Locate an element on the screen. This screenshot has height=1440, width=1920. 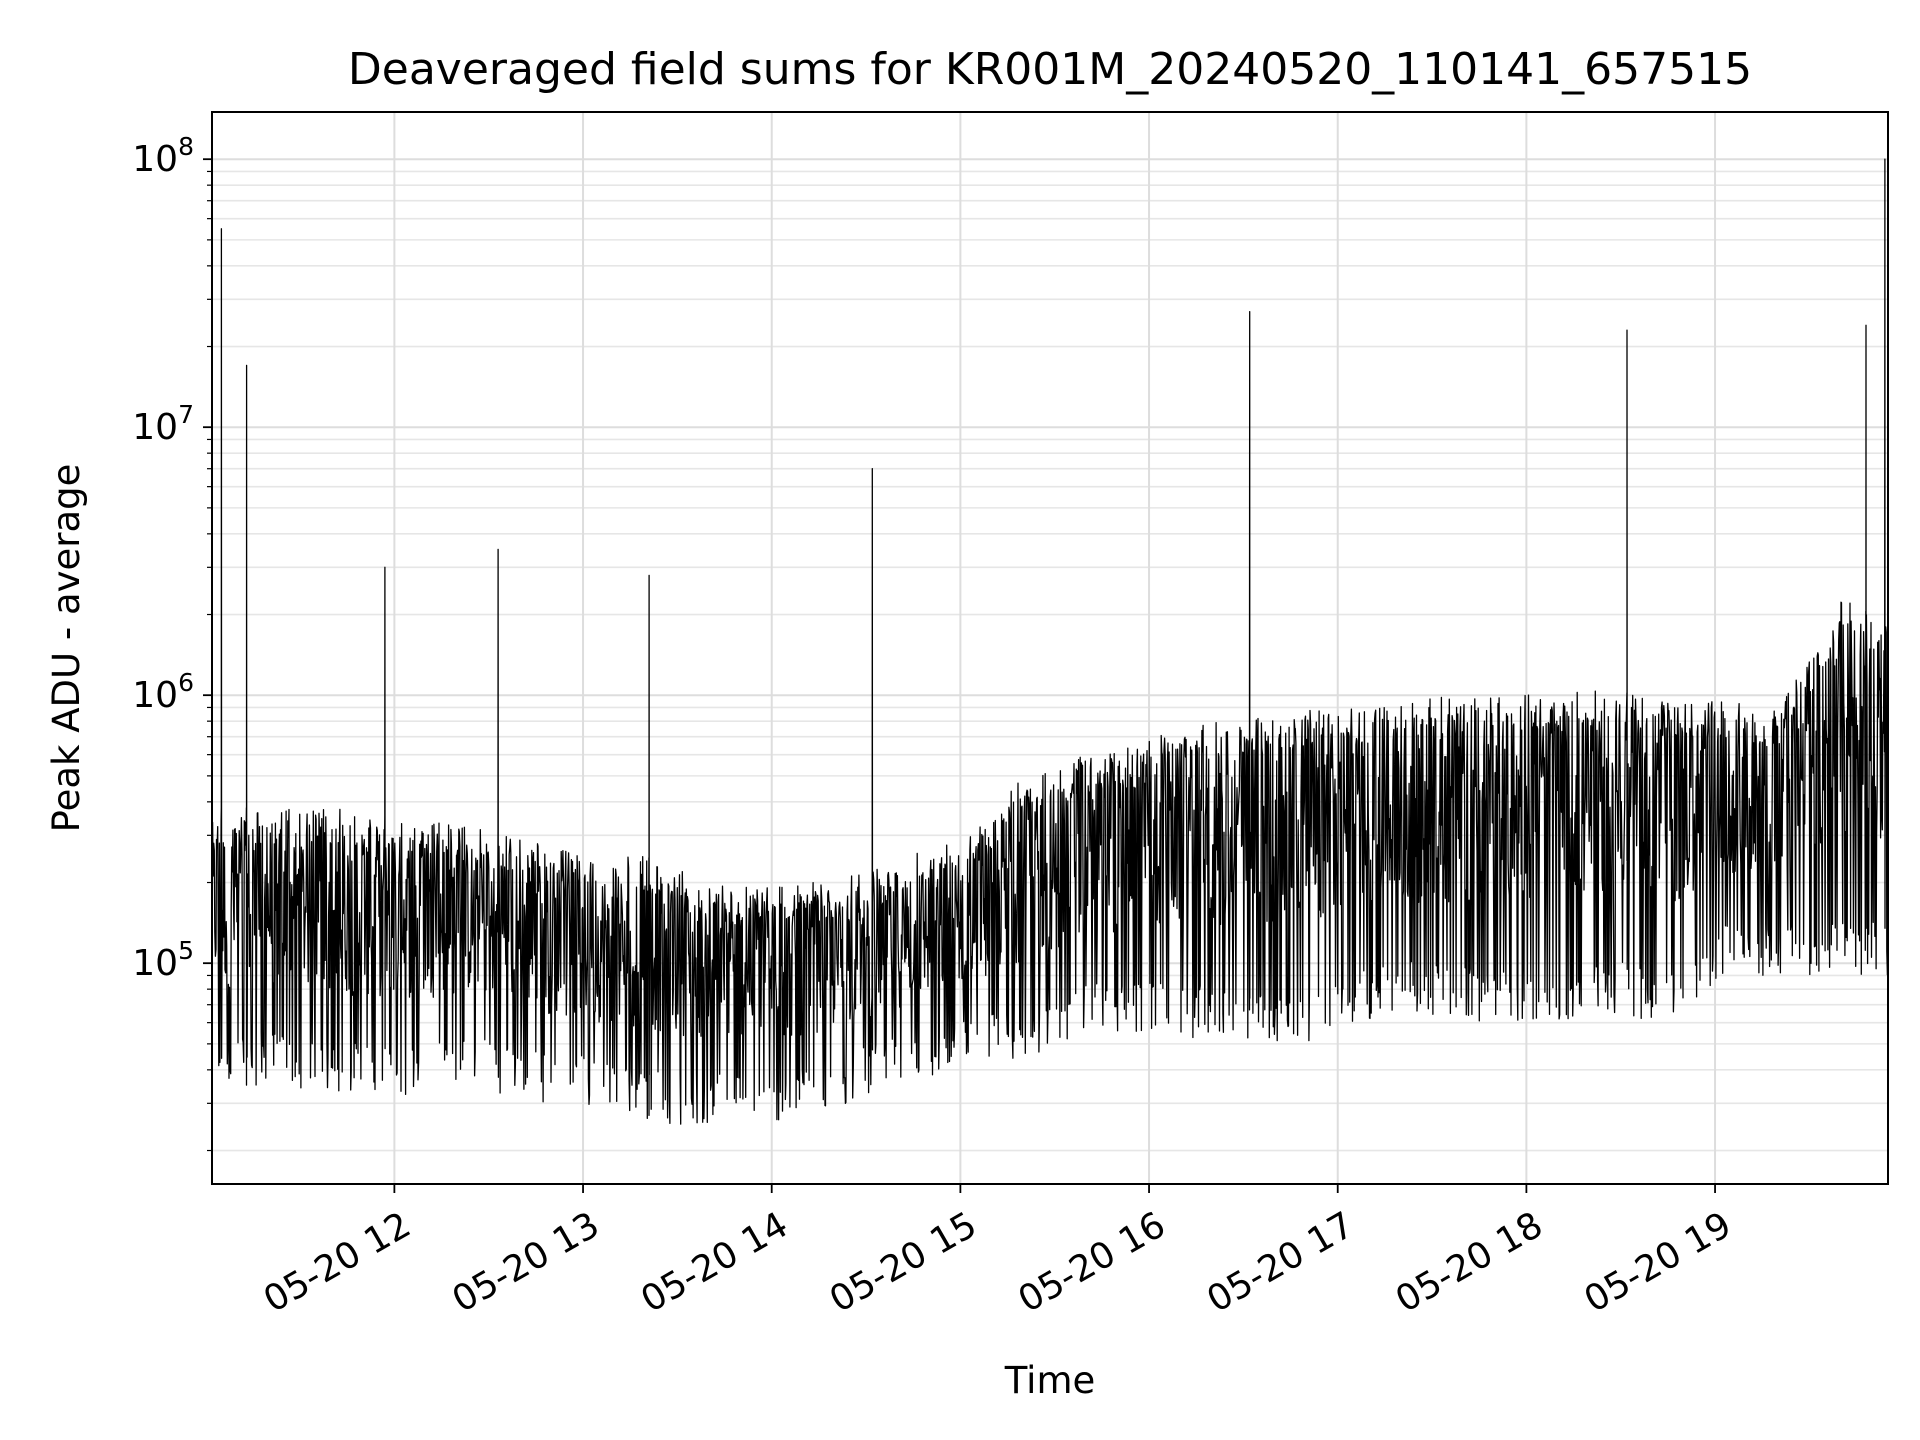
y-tick-label-exponent: 6 is located at coordinates (186, 682).